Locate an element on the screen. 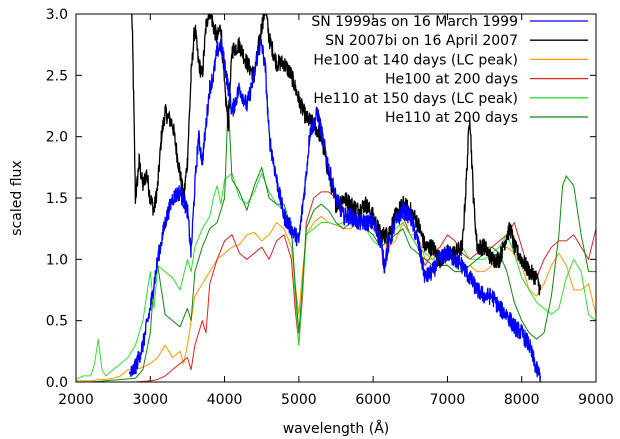  y-tick-label: 0.5 is located at coordinates (57, 322).